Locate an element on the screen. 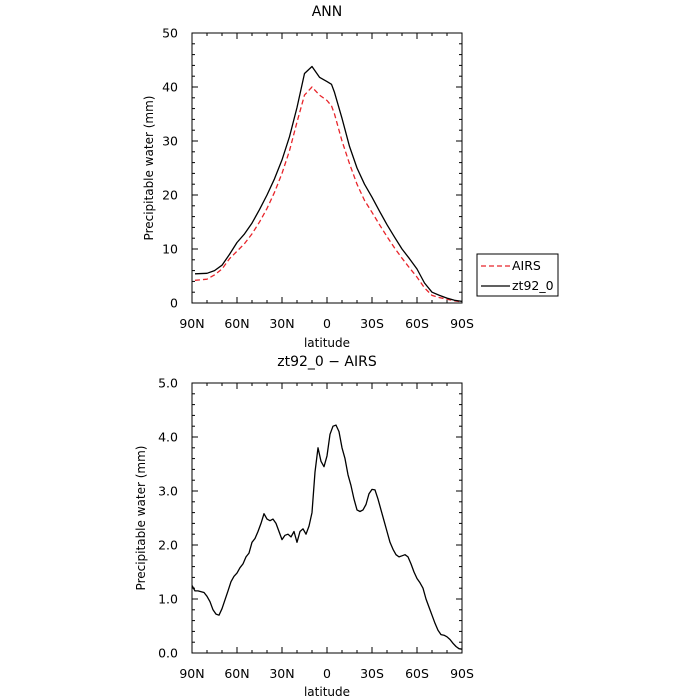 The image size is (700, 700). series-line-airs is located at coordinates (328, 194).